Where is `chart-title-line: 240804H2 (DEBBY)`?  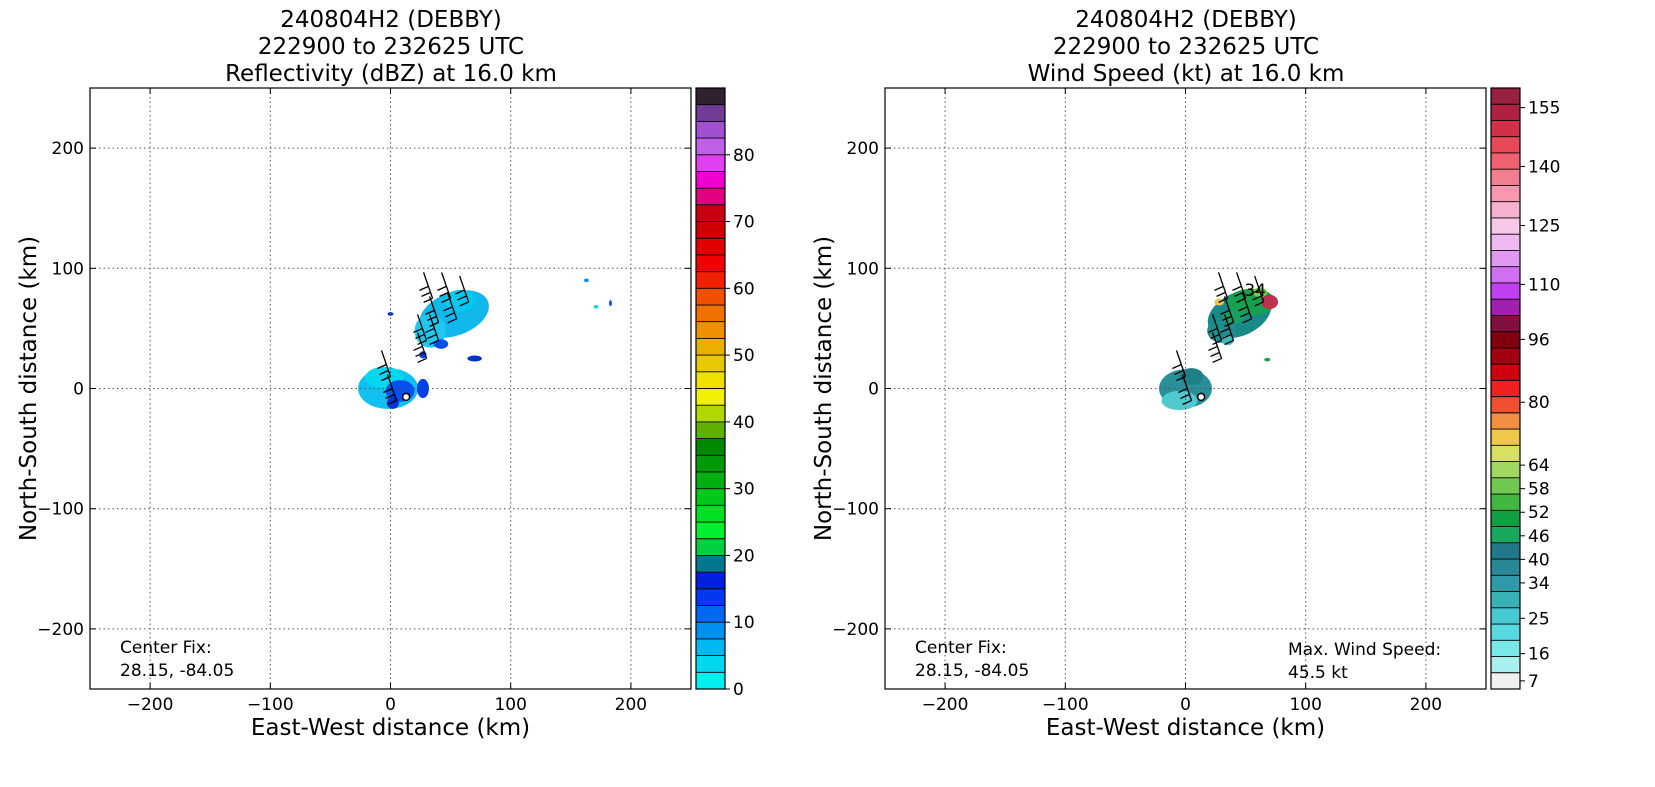 chart-title-line: 240804H2 (DEBBY) is located at coordinates (1186, 20).